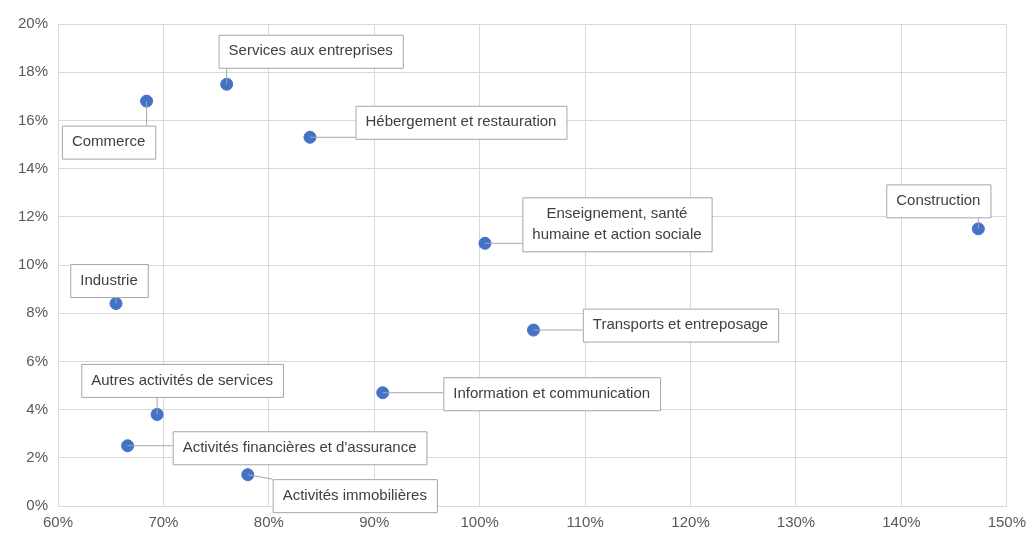 Image resolution: width=1034 pixels, height=544 pixels. Describe the element at coordinates (299, 446) in the screenshot. I see `annotation: Activités financières et d'assurance` at that location.